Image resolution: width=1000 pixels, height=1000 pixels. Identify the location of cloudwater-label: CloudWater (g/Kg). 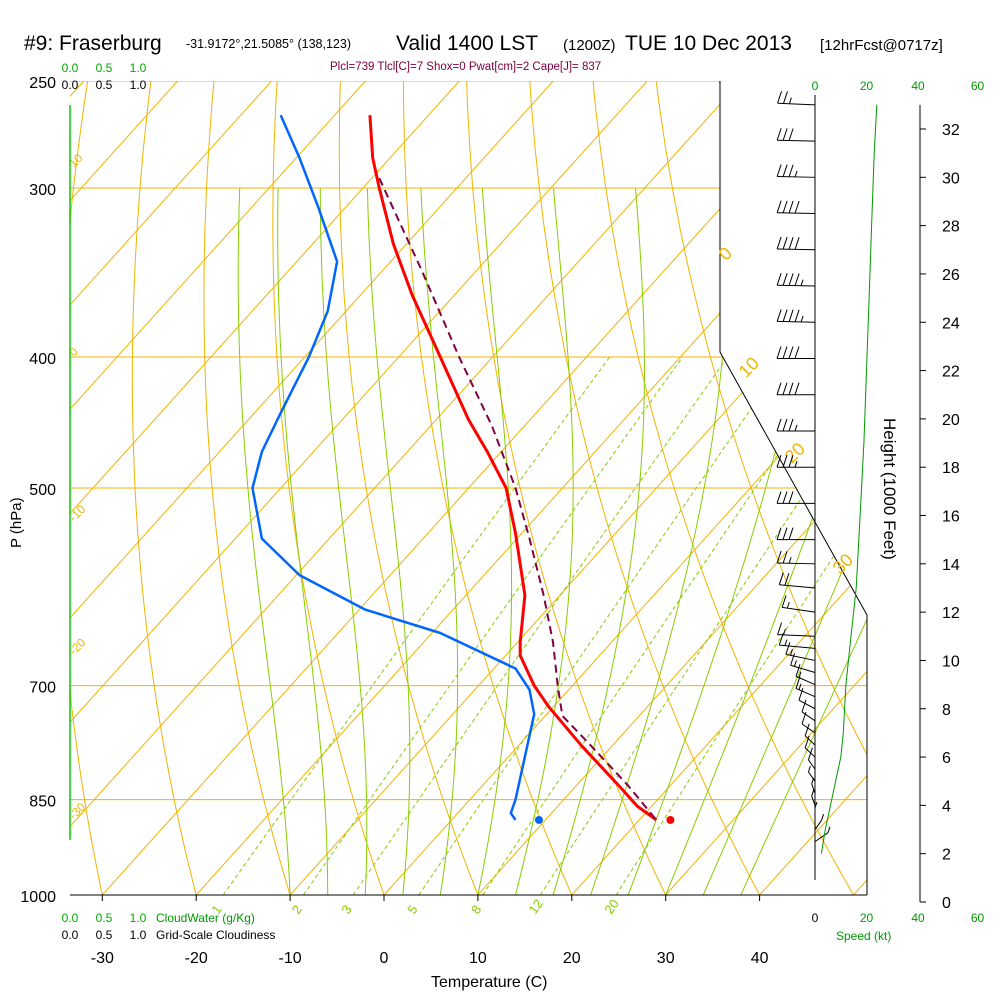
(205, 918).